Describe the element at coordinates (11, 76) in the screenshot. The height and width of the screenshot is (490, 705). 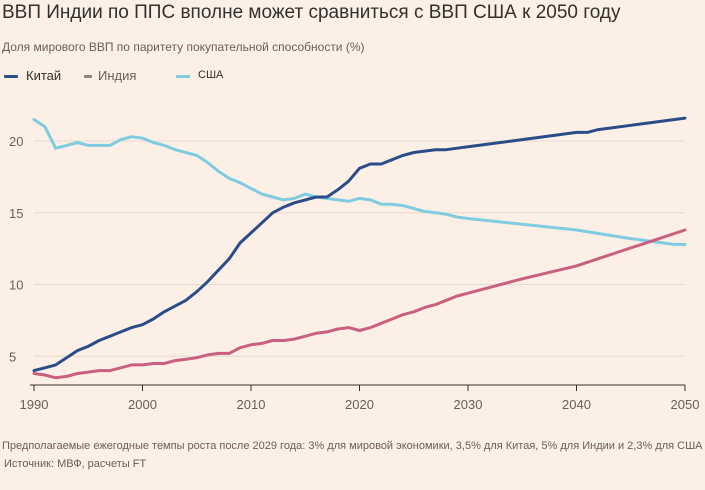
I see `legend-swatch-china` at that location.